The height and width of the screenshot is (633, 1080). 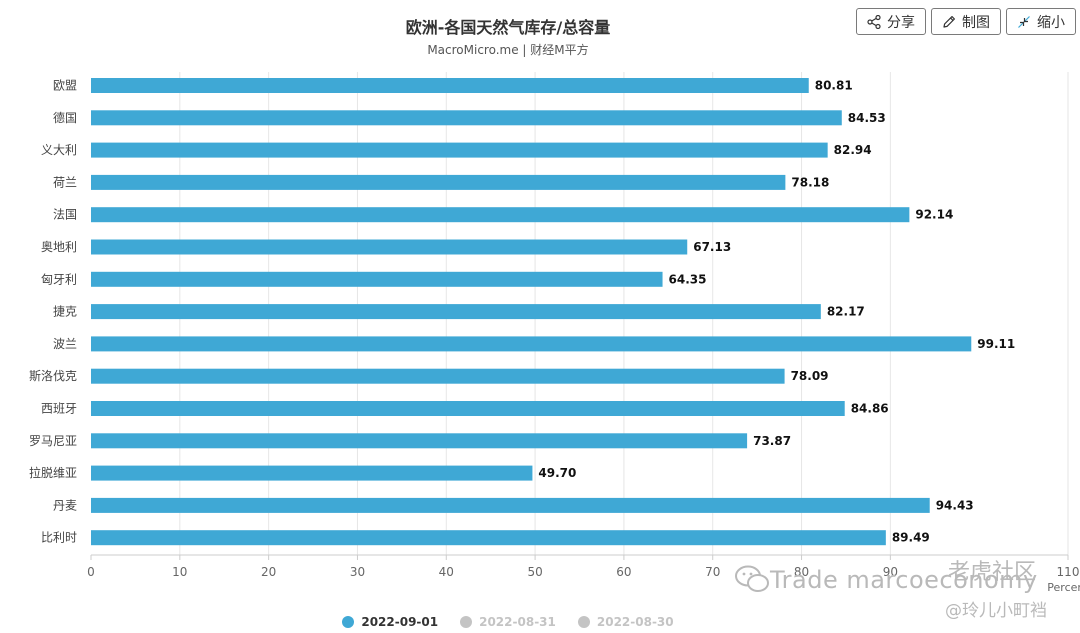 I want to click on category-label: 德国, so click(x=65, y=117).